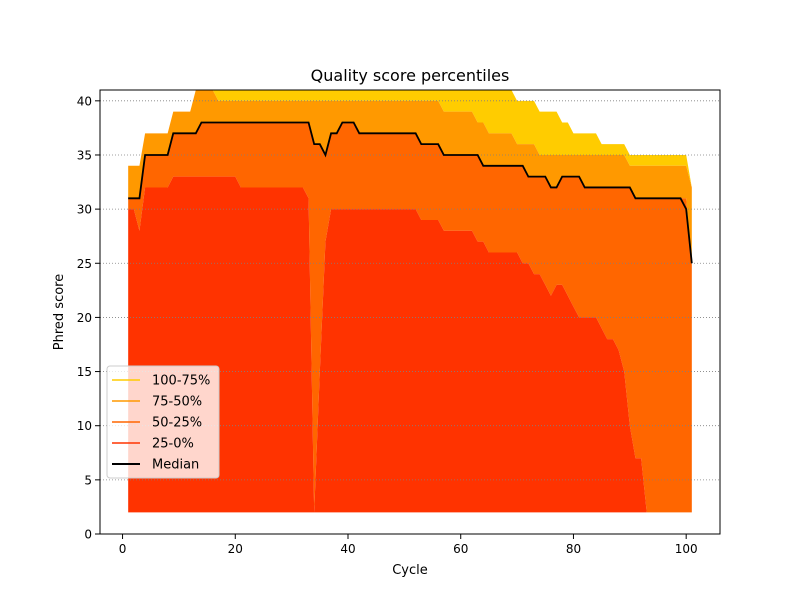 The image size is (800, 600). I want to click on x-tick-label: 60, so click(460, 549).